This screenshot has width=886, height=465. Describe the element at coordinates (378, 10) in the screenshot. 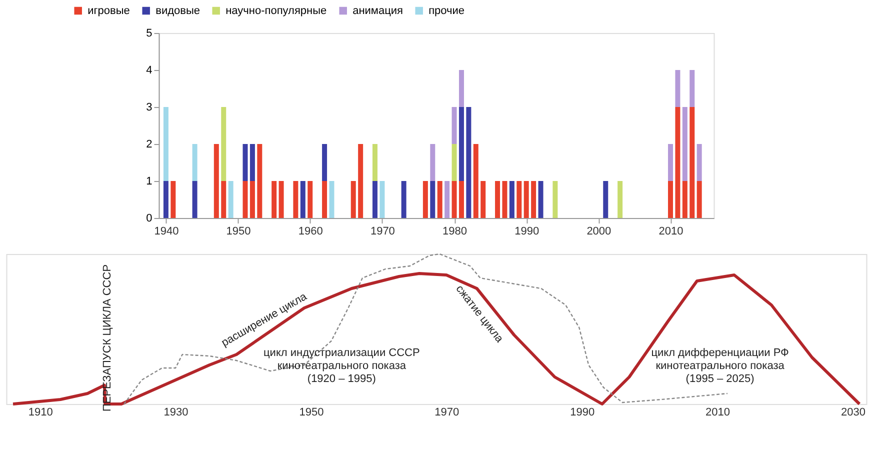

I see `legend-label: анимация` at that location.